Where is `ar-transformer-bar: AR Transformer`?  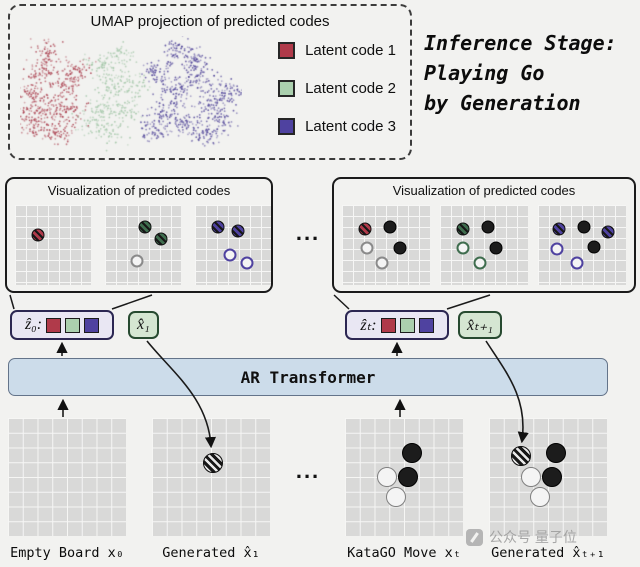 ar-transformer-bar: AR Transformer is located at coordinates (308, 377).